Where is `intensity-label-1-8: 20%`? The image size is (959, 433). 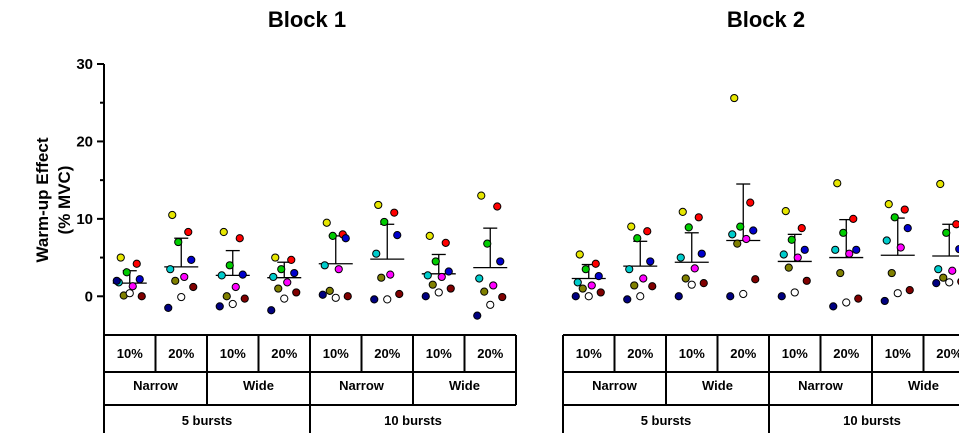 intensity-label-1-8: 20% is located at coordinates (490, 353).